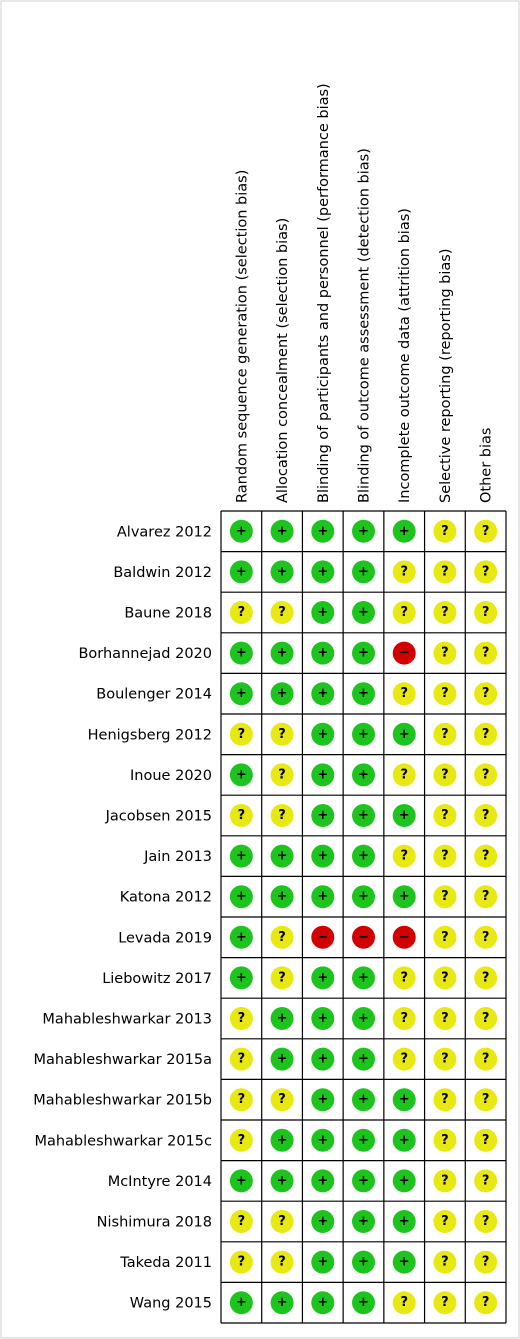  Describe the element at coordinates (168, 614) in the screenshot. I see `study-label: Baune 2018` at that location.